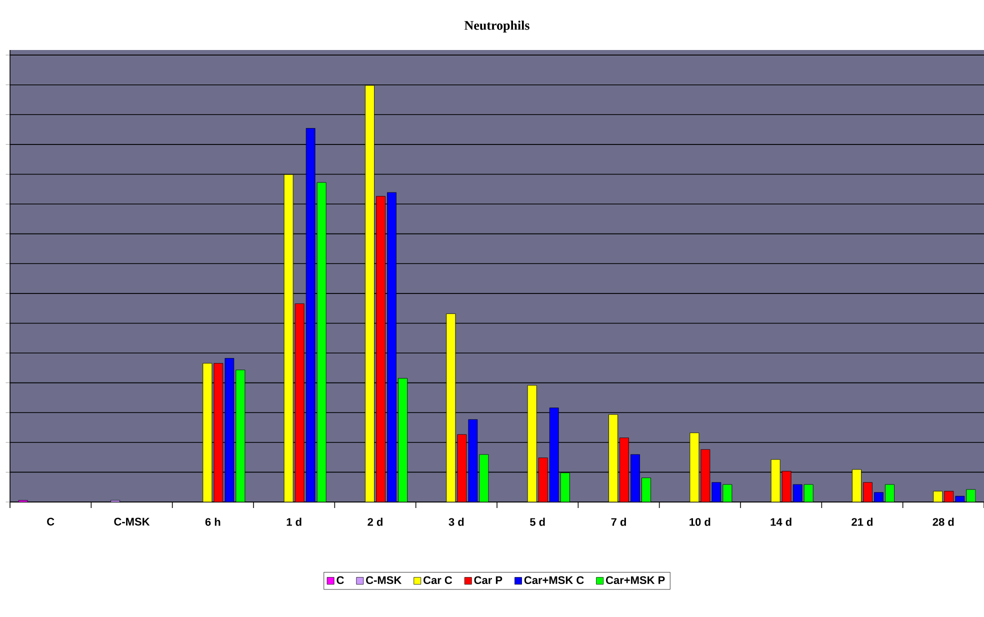 This screenshot has width=984, height=617. What do you see at coordinates (340, 580) in the screenshot?
I see `legend-label: C` at bounding box center [340, 580].